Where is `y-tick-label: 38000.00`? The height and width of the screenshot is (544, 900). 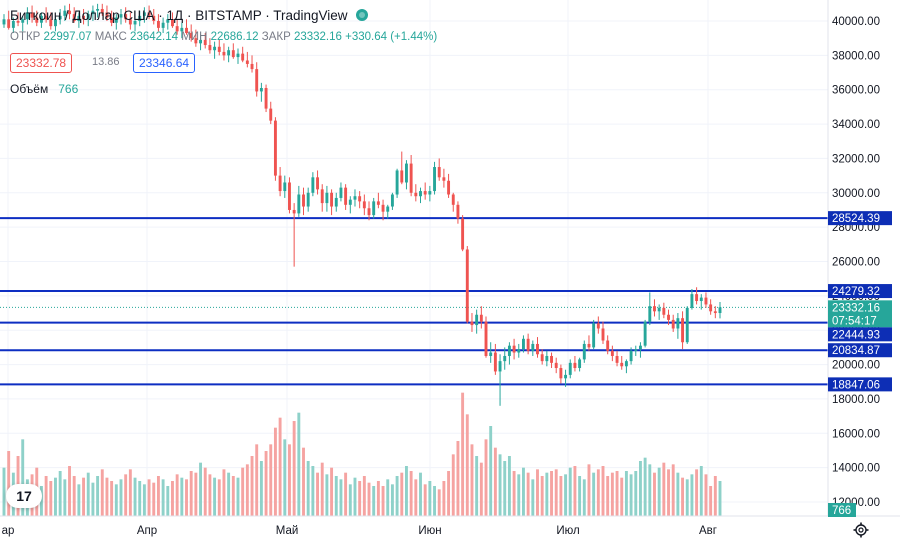 y-tick-label: 38000.00 is located at coordinates (856, 56).